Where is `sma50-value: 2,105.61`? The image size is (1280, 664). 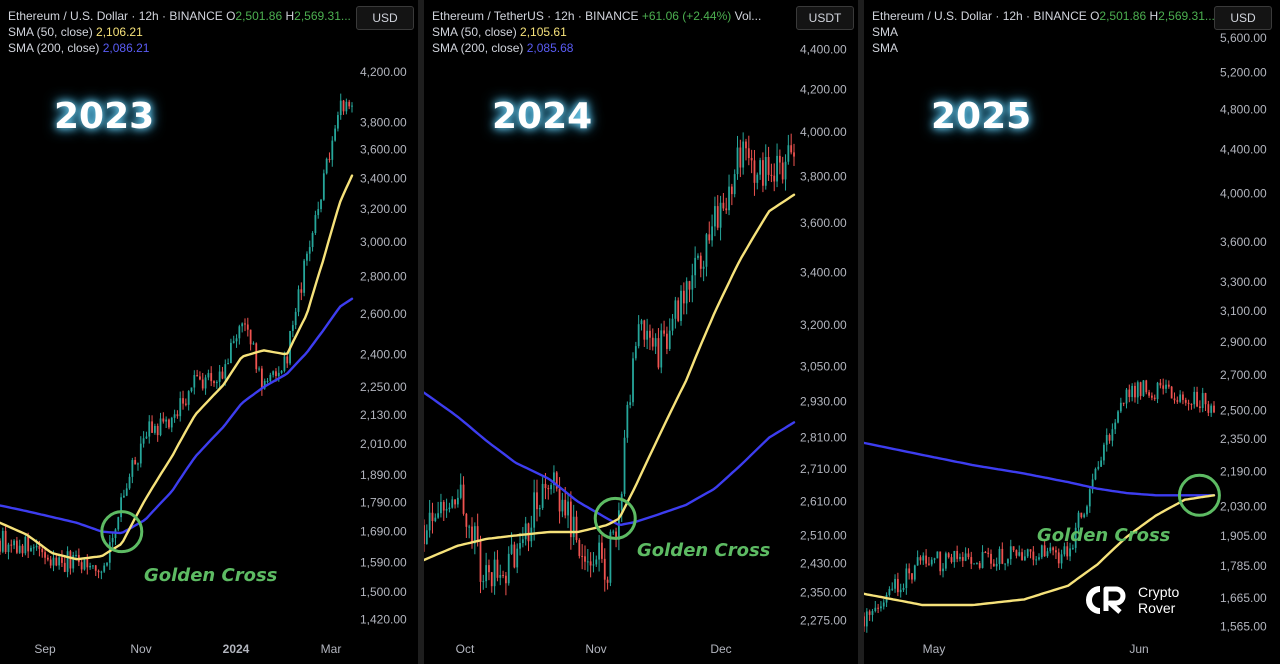
sma50-value: 2,105.61 is located at coordinates (543, 32).